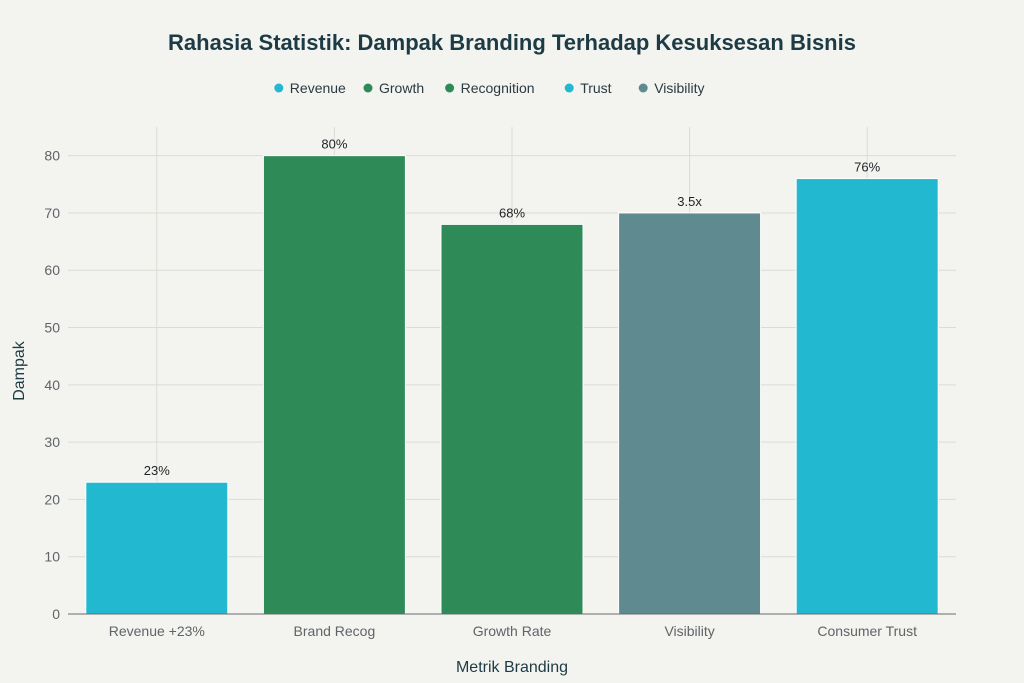 This screenshot has height=683, width=1024. I want to click on legend-item-recognition: Recognition, so click(490, 88).